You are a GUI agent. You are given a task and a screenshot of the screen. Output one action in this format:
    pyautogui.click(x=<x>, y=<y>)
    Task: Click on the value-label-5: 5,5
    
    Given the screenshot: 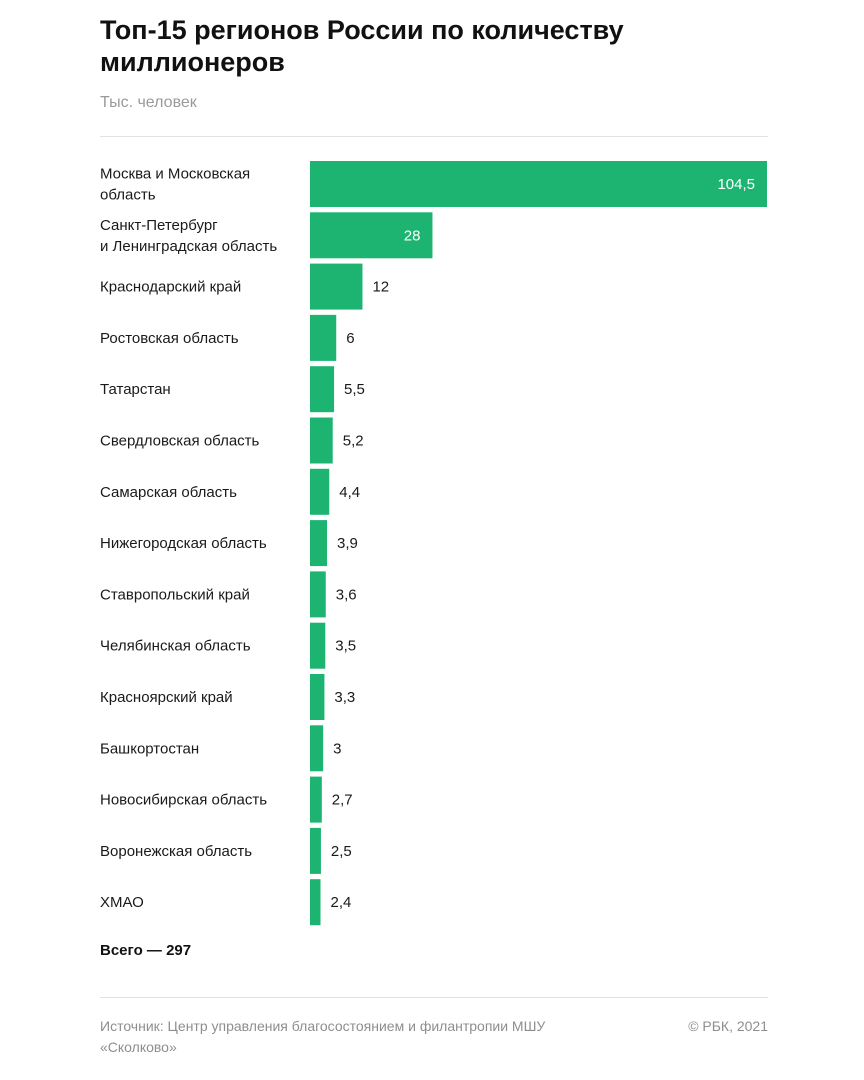 What is the action you would take?
    pyautogui.click(x=354, y=389)
    